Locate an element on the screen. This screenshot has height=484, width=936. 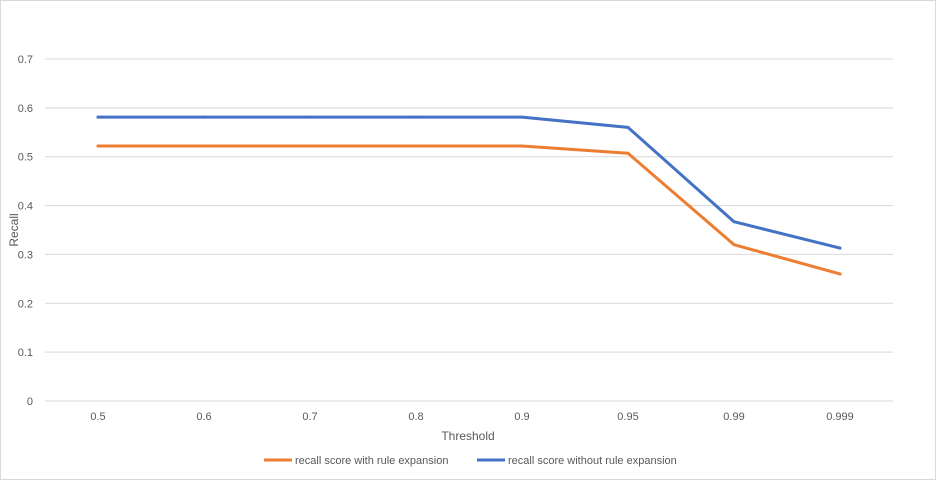
y-tick-label: 0.6 is located at coordinates (25, 109).